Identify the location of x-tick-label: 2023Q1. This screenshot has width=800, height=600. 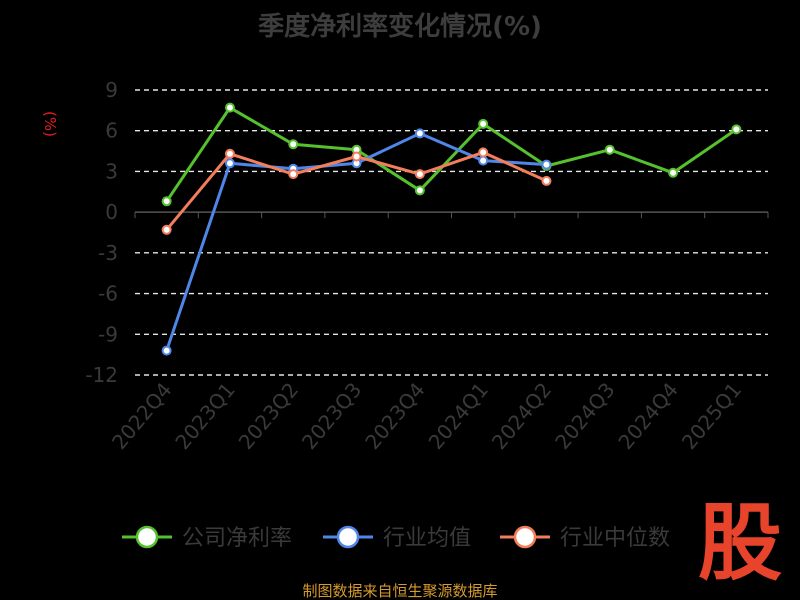
(204, 416).